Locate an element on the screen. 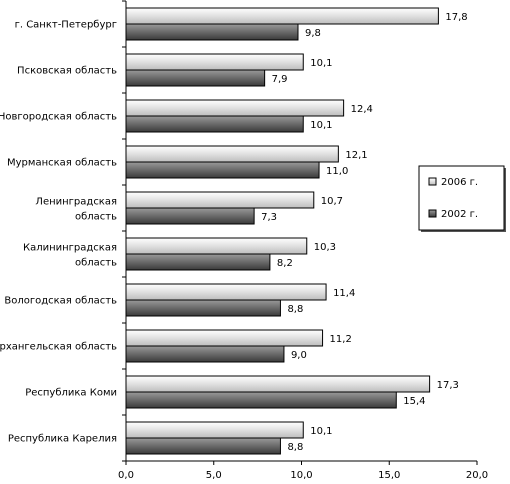 The height and width of the screenshot is (484, 510). category-label: Калининградская область is located at coordinates (70, 256).